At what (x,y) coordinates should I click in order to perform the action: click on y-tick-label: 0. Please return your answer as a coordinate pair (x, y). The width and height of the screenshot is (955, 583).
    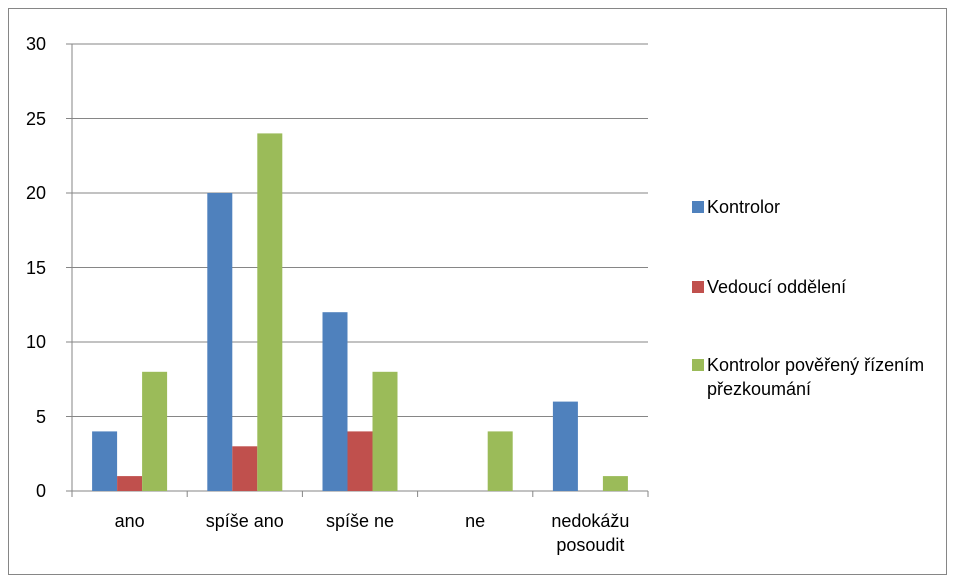
    Looking at the image, I should click on (40, 491).